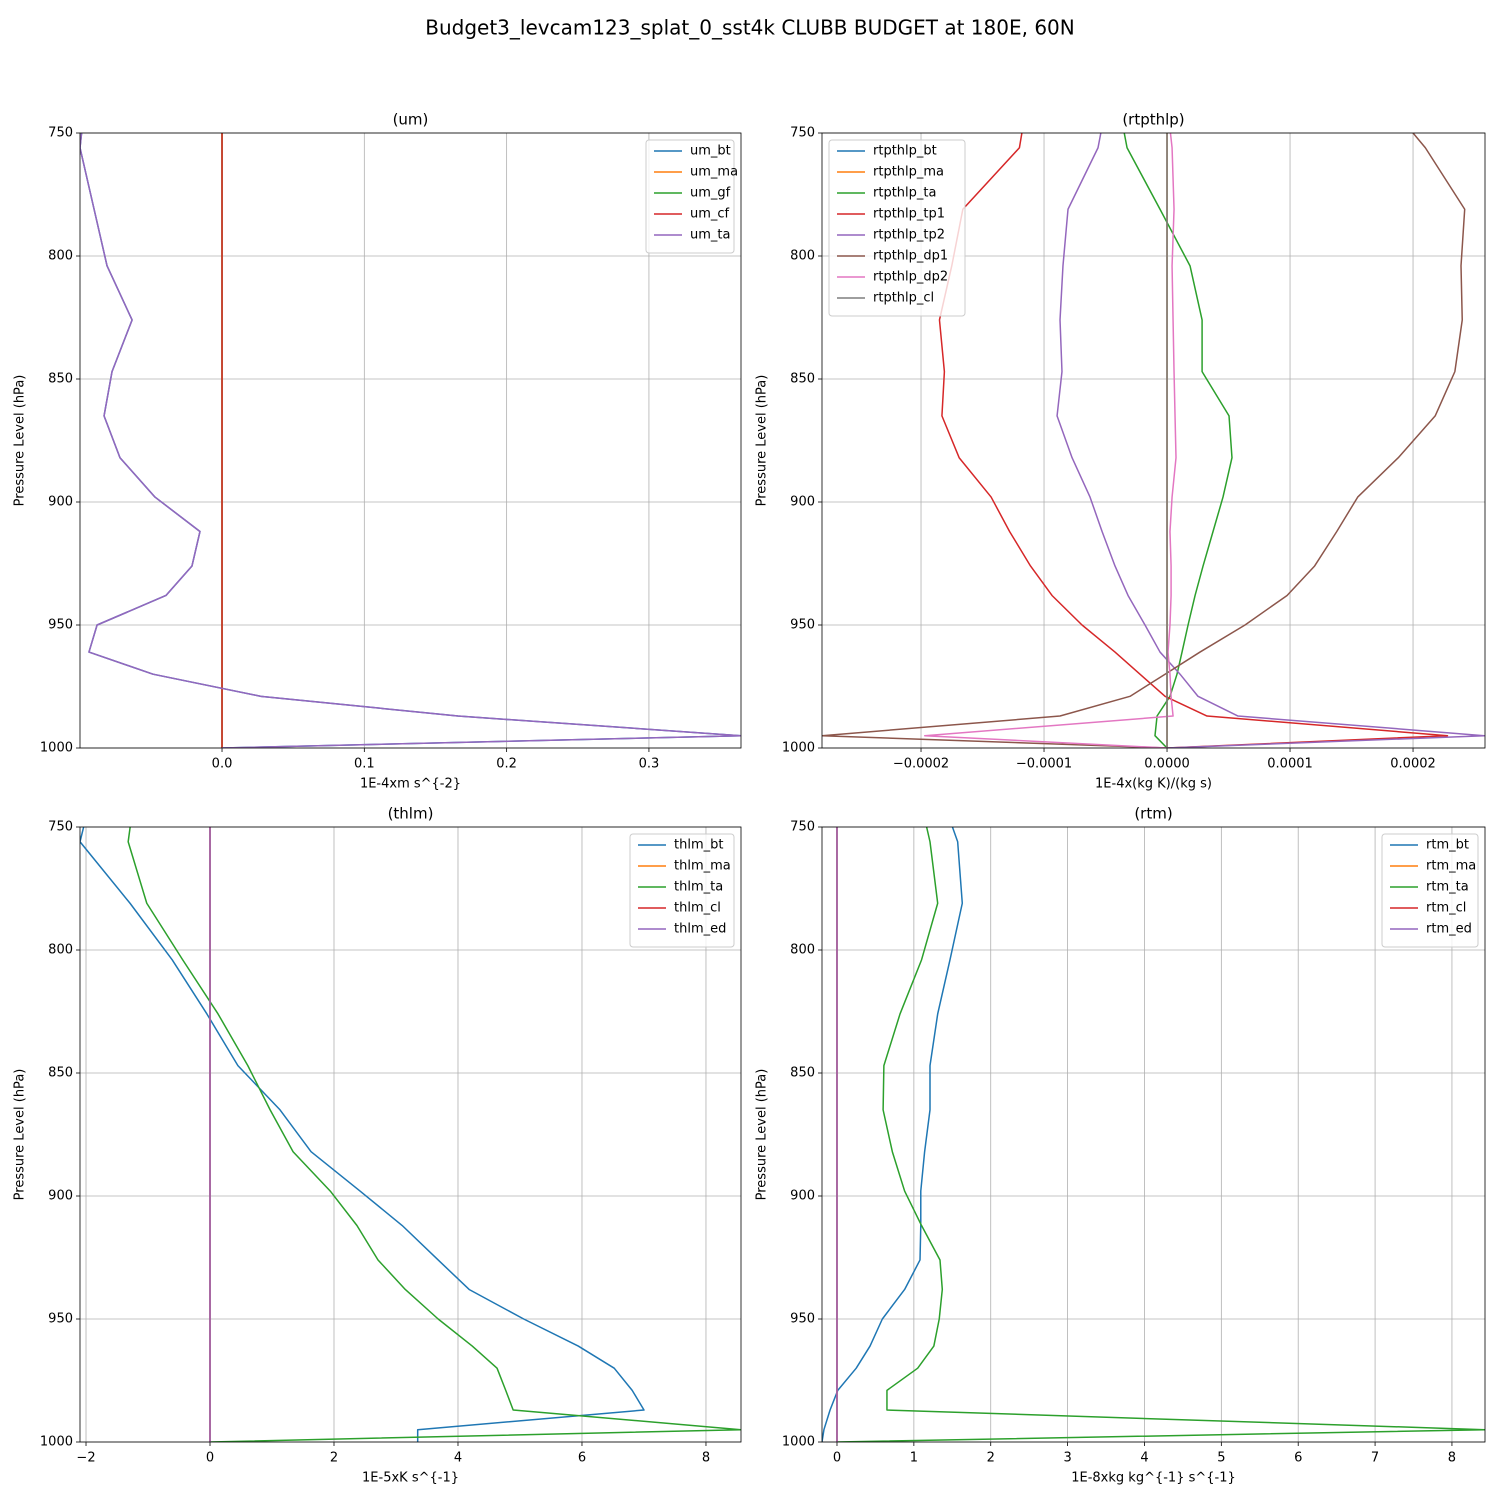 This screenshot has height=1500, width=1500. What do you see at coordinates (710, 214) in the screenshot?
I see `legend-label: um_cf` at bounding box center [710, 214].